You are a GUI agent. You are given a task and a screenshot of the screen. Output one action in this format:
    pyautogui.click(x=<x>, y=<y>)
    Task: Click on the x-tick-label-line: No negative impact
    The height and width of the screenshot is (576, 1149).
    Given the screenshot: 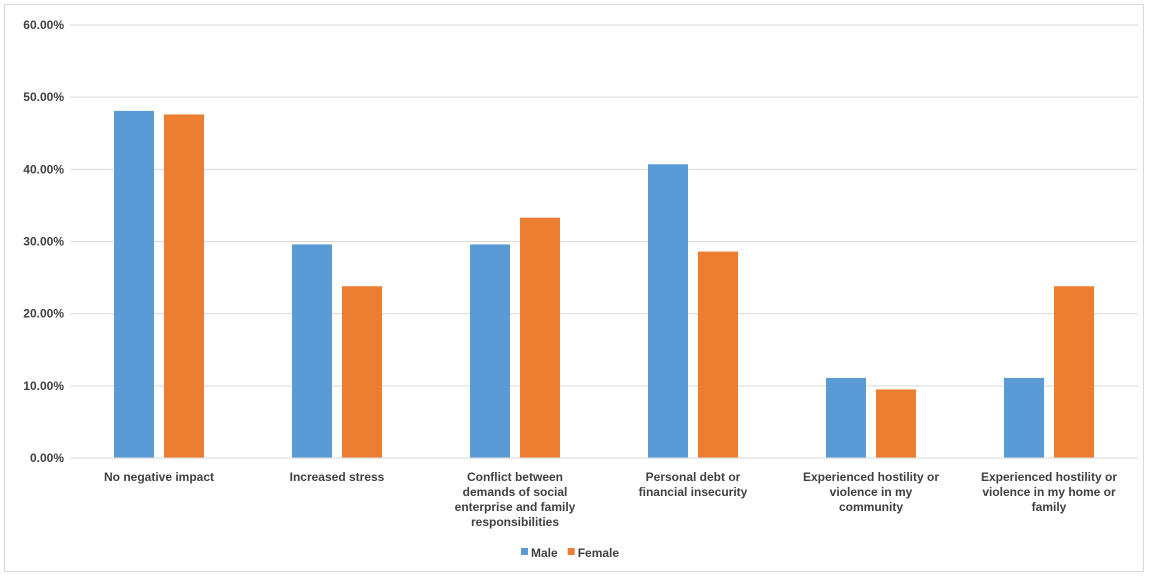 What is the action you would take?
    pyautogui.click(x=159, y=477)
    